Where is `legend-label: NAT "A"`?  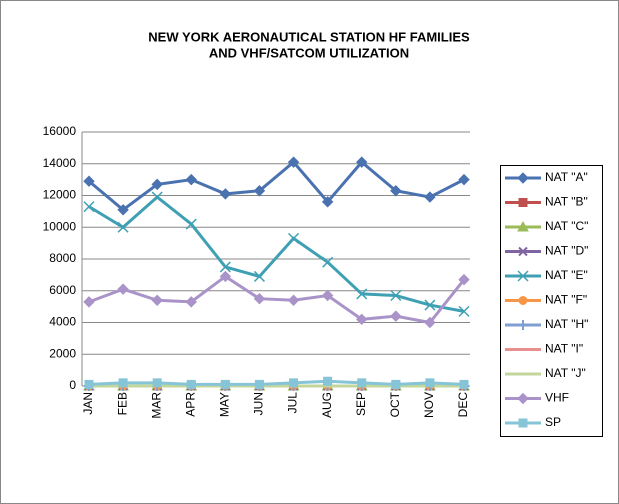 legend-label: NAT "A" is located at coordinates (566, 177).